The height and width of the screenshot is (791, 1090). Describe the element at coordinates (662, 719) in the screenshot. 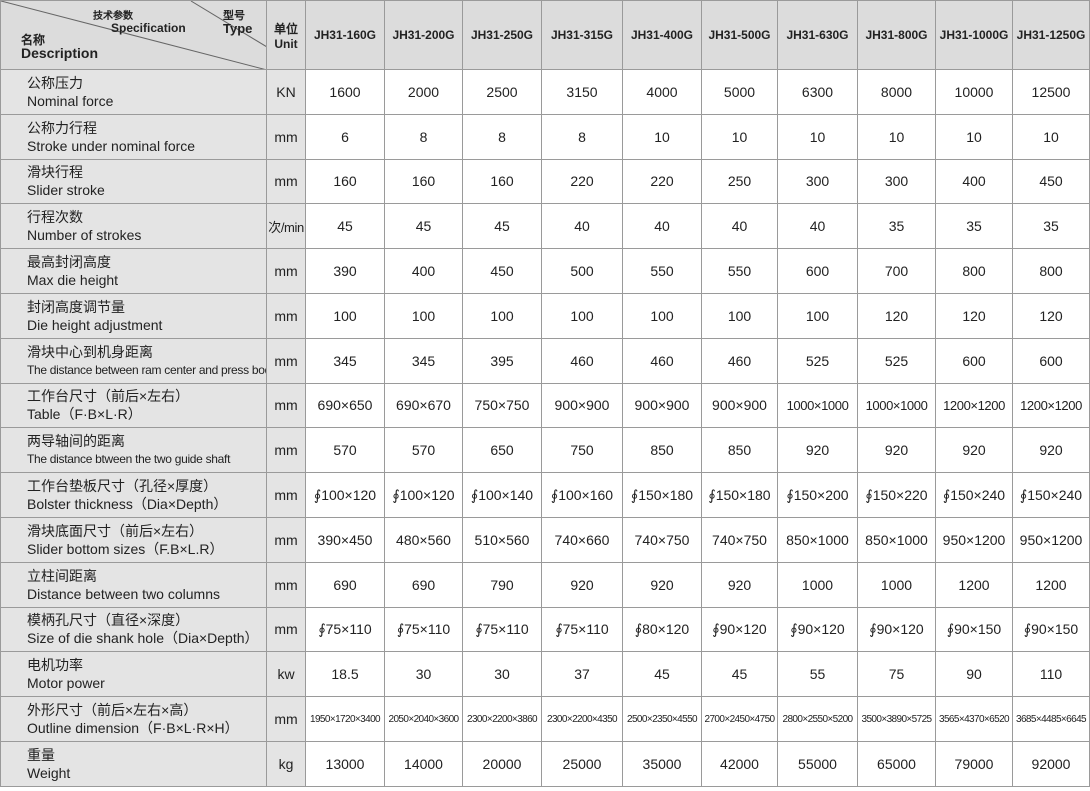

I see `value-cell: 2500×2350×4550` at that location.